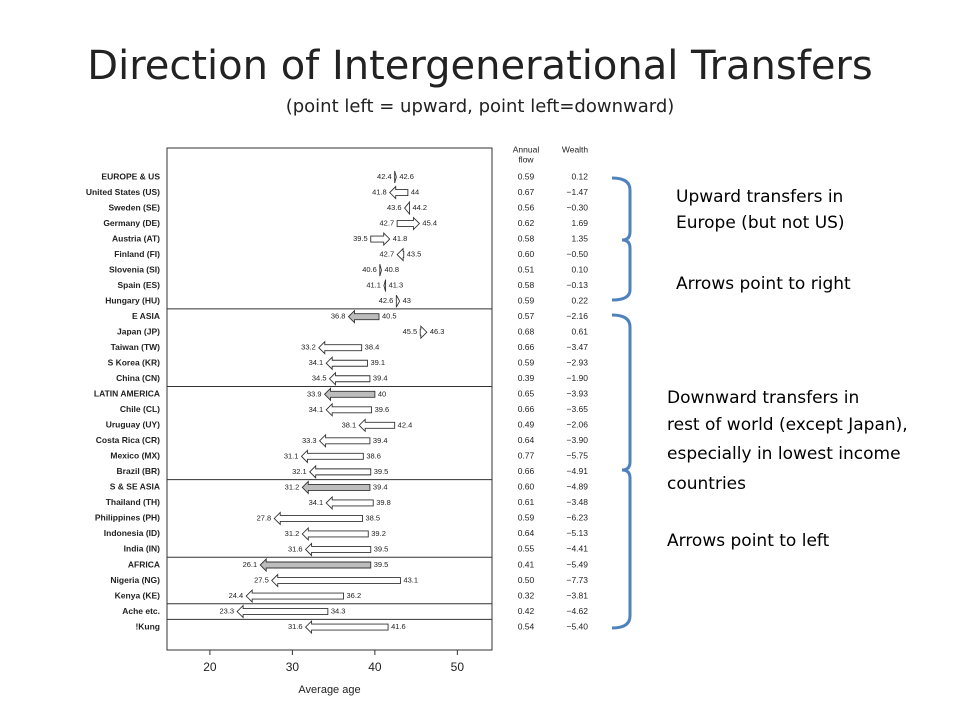  What do you see at coordinates (458, 667) in the screenshot?
I see `x-tick-label: 50` at bounding box center [458, 667].